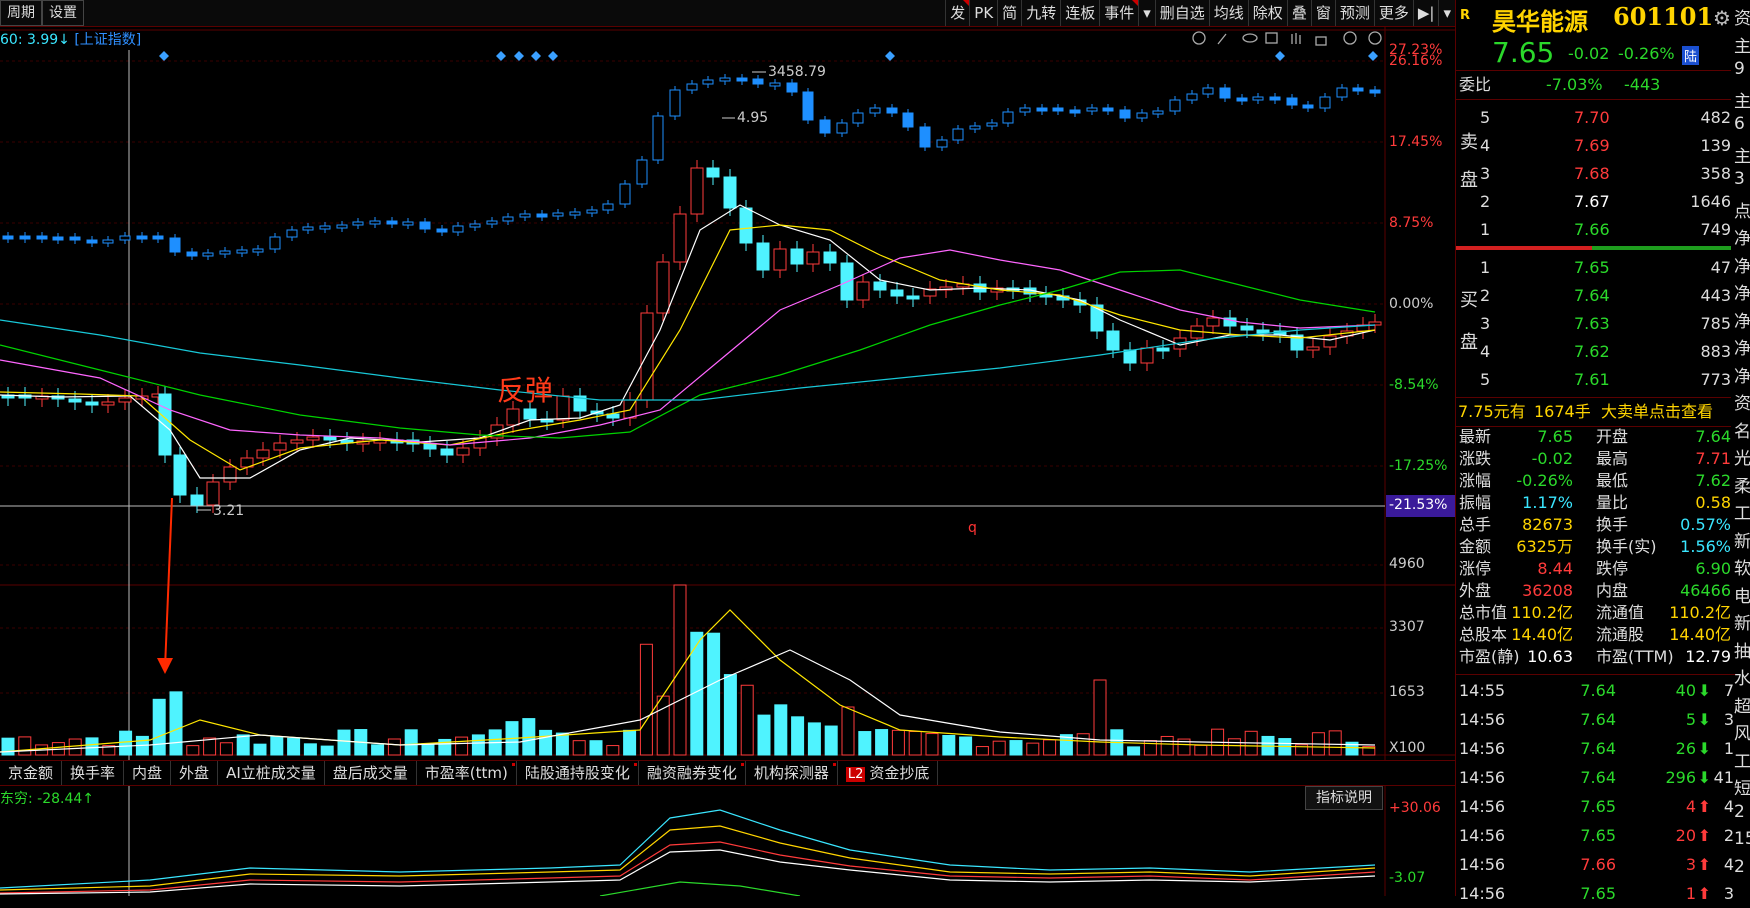  What do you see at coordinates (1425, 13) in the screenshot?
I see `expand-icon: ▶|` at bounding box center [1425, 13].